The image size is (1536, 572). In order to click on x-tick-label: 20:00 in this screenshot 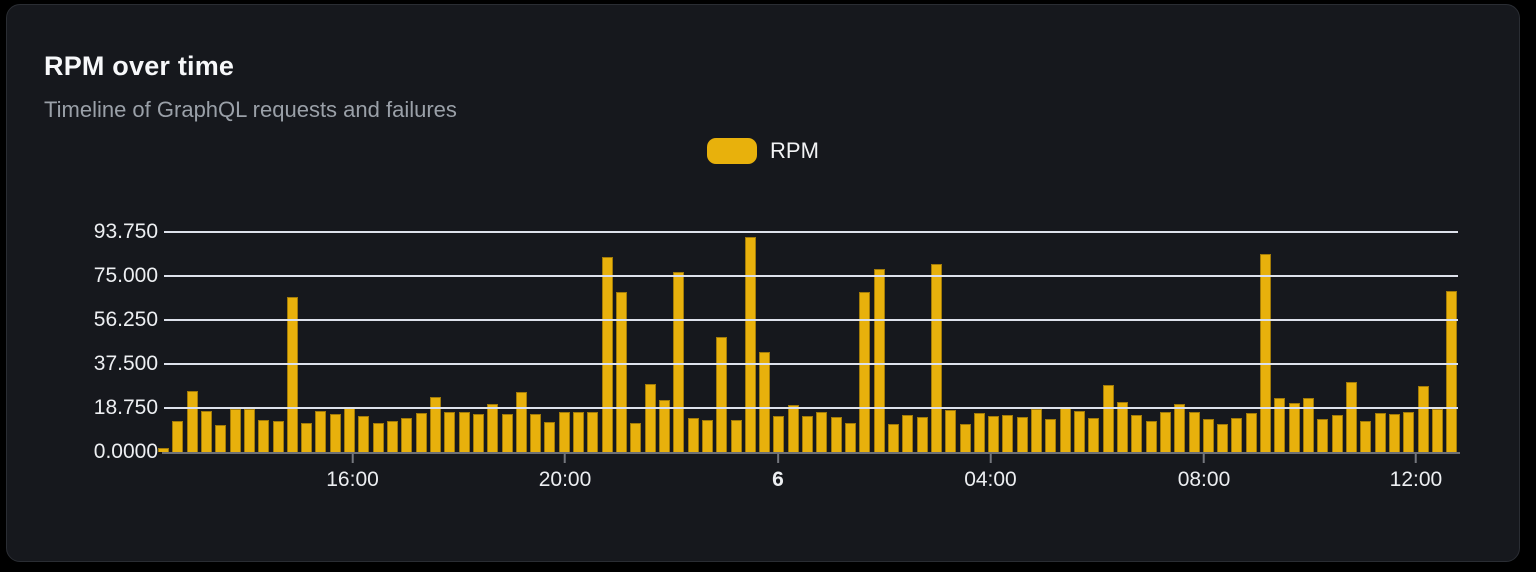, I will do `click(565, 479)`.